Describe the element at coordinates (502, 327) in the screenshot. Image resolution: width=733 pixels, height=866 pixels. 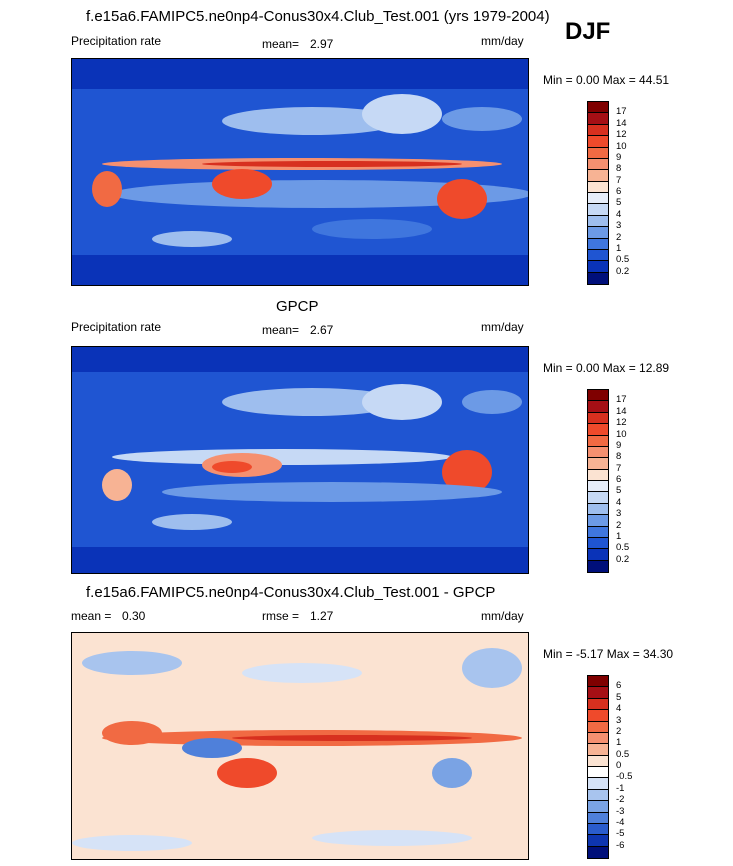
I see `panel2-units: mm/day` at that location.